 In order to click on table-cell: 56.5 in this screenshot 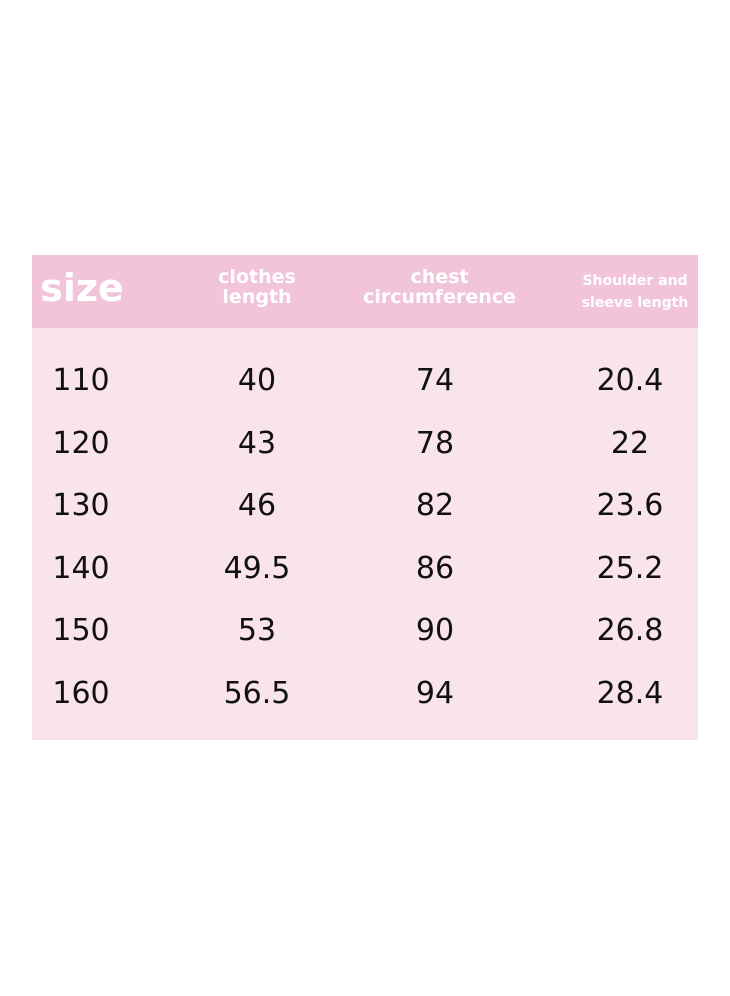, I will do `click(257, 693)`.